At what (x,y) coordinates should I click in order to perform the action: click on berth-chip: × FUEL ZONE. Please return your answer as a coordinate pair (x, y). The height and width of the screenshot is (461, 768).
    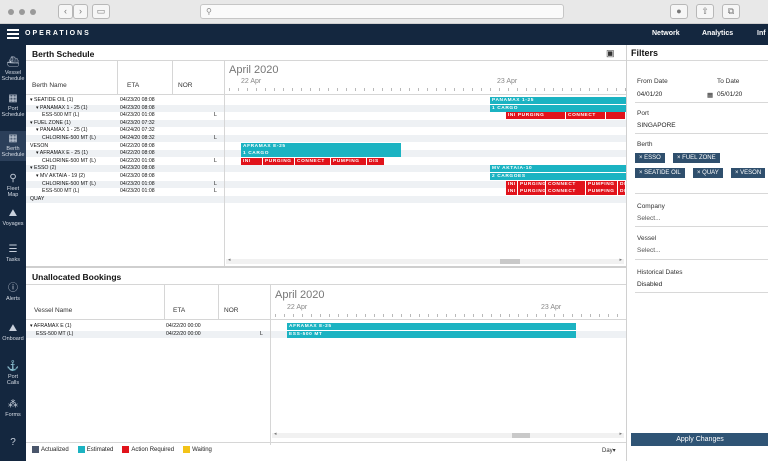
    Looking at the image, I should click on (696, 158).